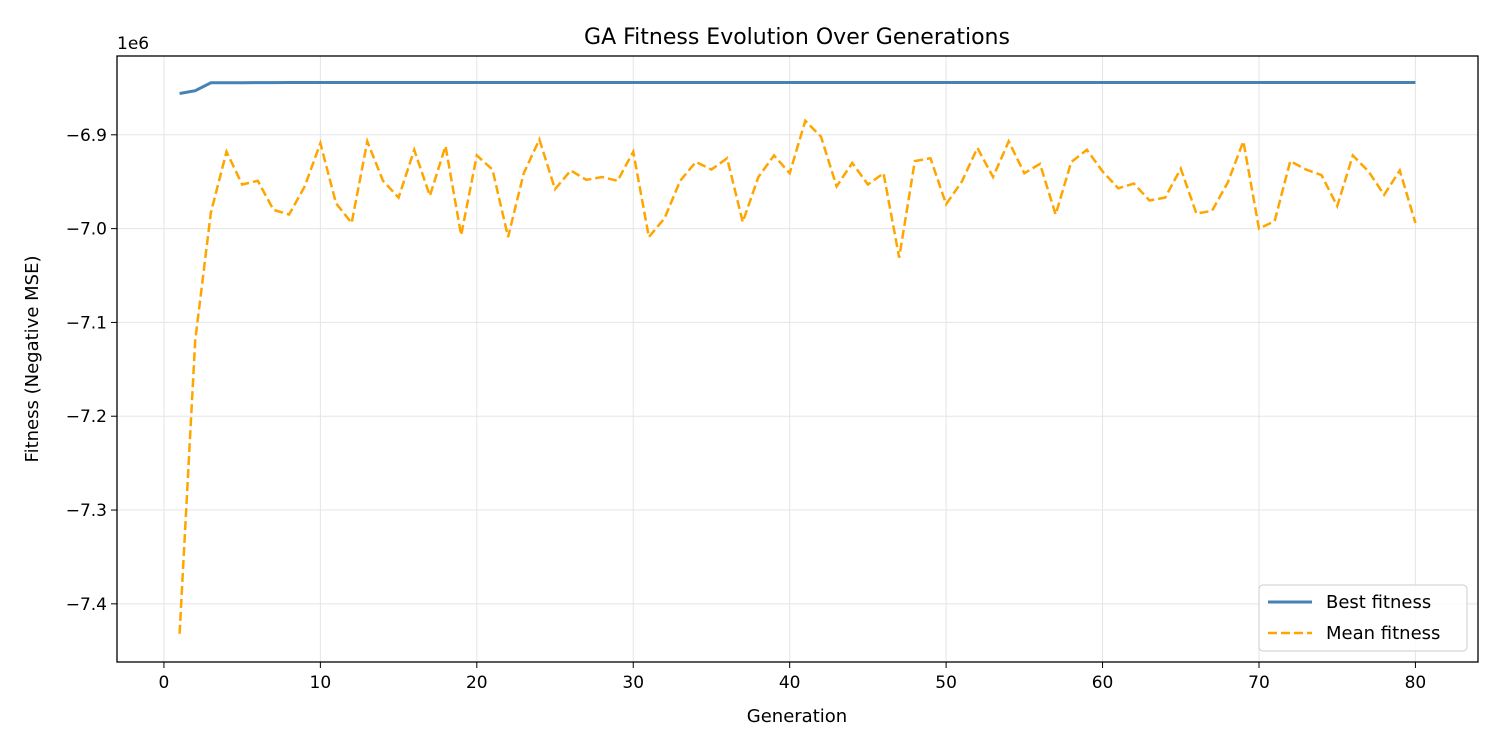 The height and width of the screenshot is (754, 1500). I want to click on x-tick-label: 40, so click(790, 683).